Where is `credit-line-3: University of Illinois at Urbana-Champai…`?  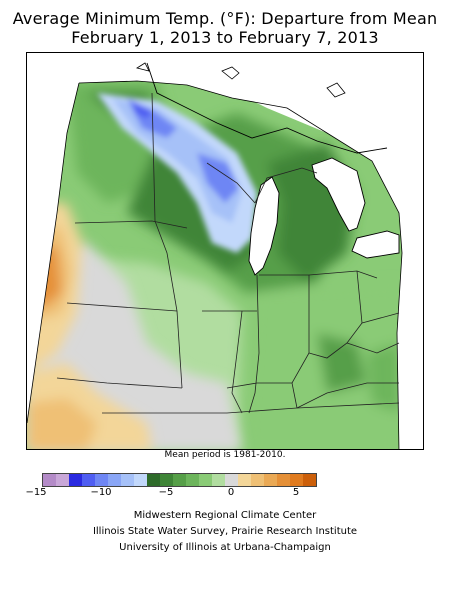
credit-line-3: University of Illinois at Urbana-Champai… is located at coordinates (225, 547).